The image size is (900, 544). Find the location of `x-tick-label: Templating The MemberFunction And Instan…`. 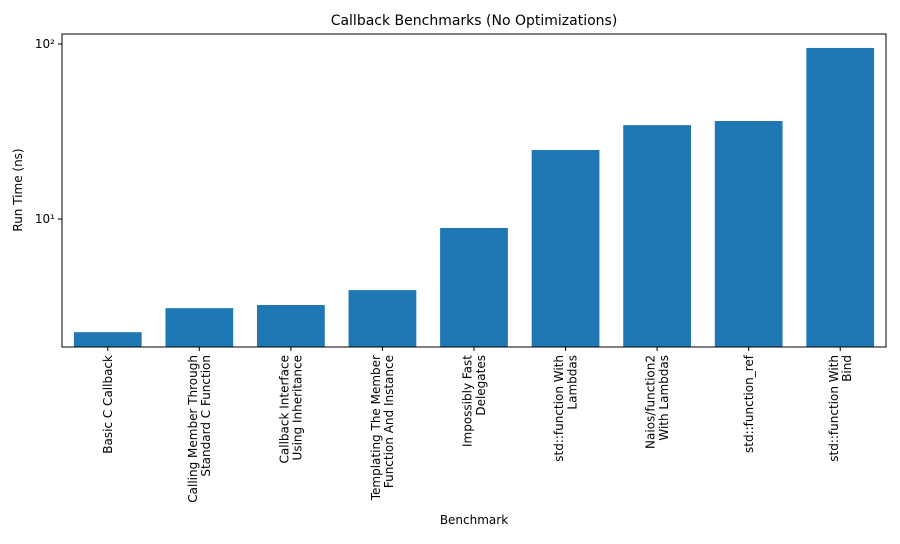

x-tick-label: Templating The MemberFunction And Instan… is located at coordinates (382, 428).